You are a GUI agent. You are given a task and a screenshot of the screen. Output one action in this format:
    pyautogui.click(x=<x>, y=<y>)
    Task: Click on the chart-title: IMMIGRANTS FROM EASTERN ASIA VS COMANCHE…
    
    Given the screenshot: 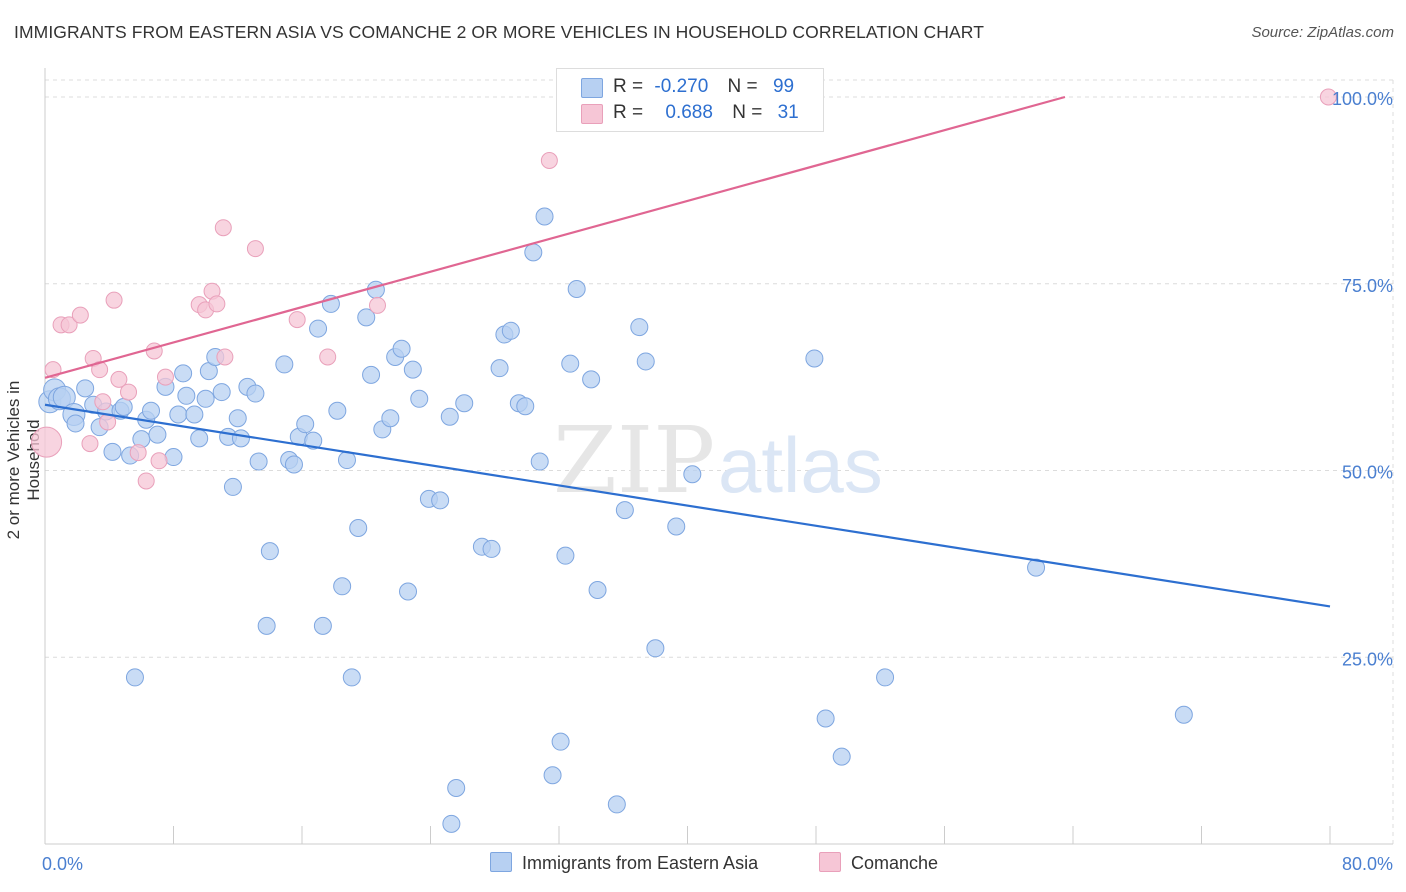 What is the action you would take?
    pyautogui.click(x=499, y=32)
    